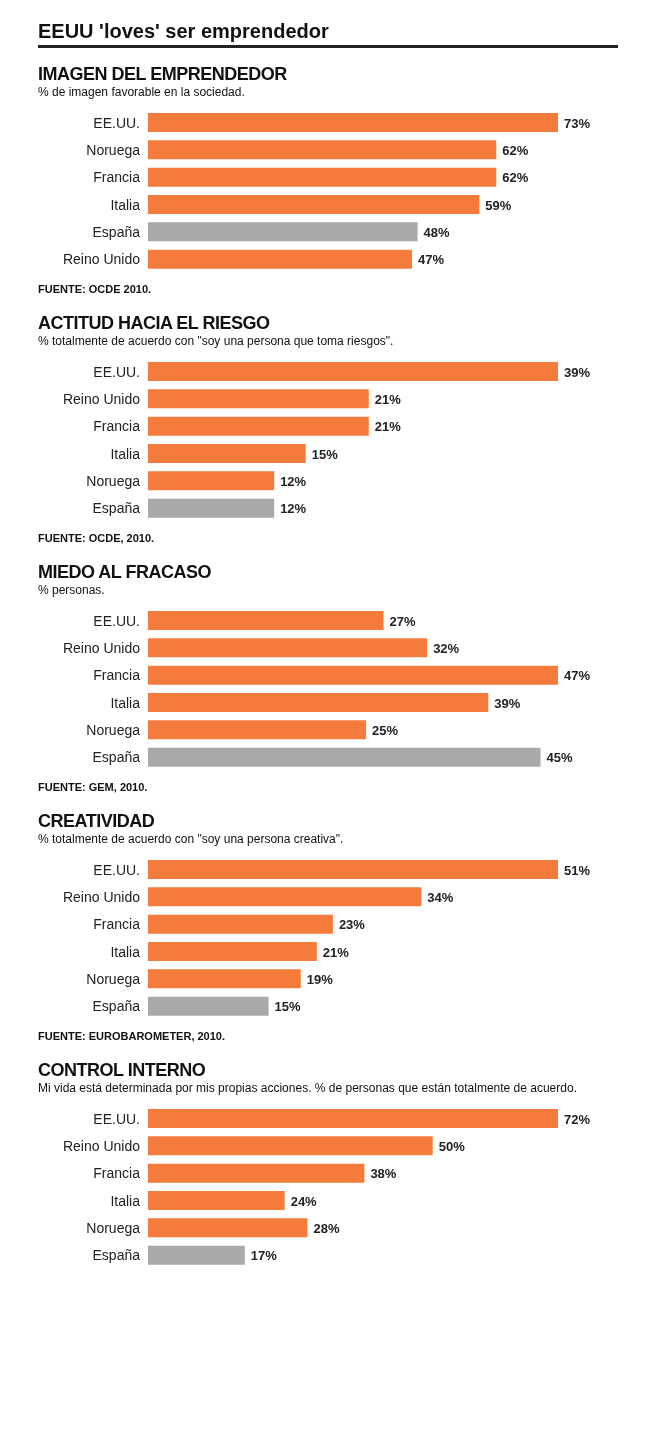 This screenshot has width=649, height=1450. I want to click on data-label: 23%, so click(352, 925).